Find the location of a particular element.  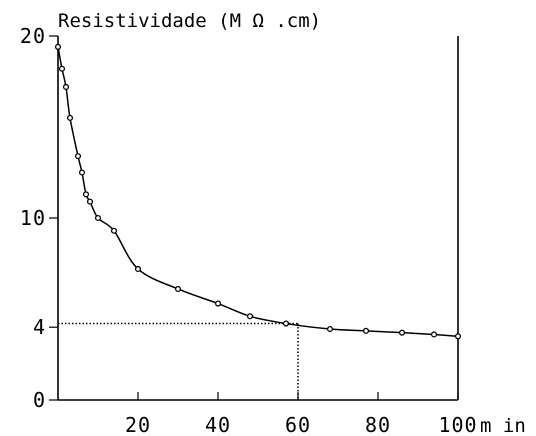

x-tick-label: 40 is located at coordinates (218, 424).